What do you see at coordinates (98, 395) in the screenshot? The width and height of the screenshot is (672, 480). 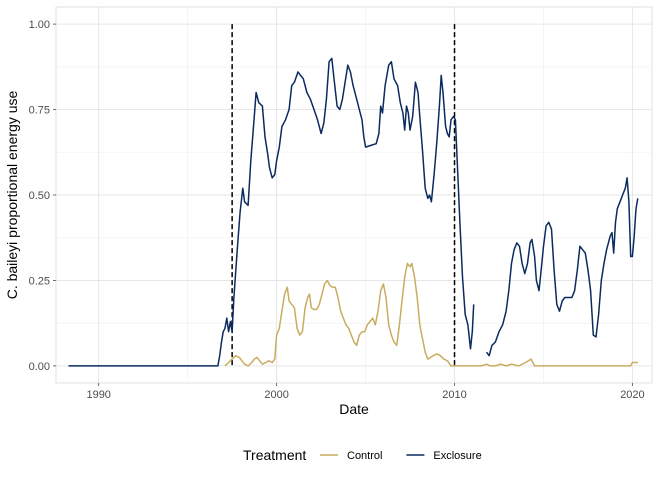 I see `x-tick-label: 1990` at bounding box center [98, 395].